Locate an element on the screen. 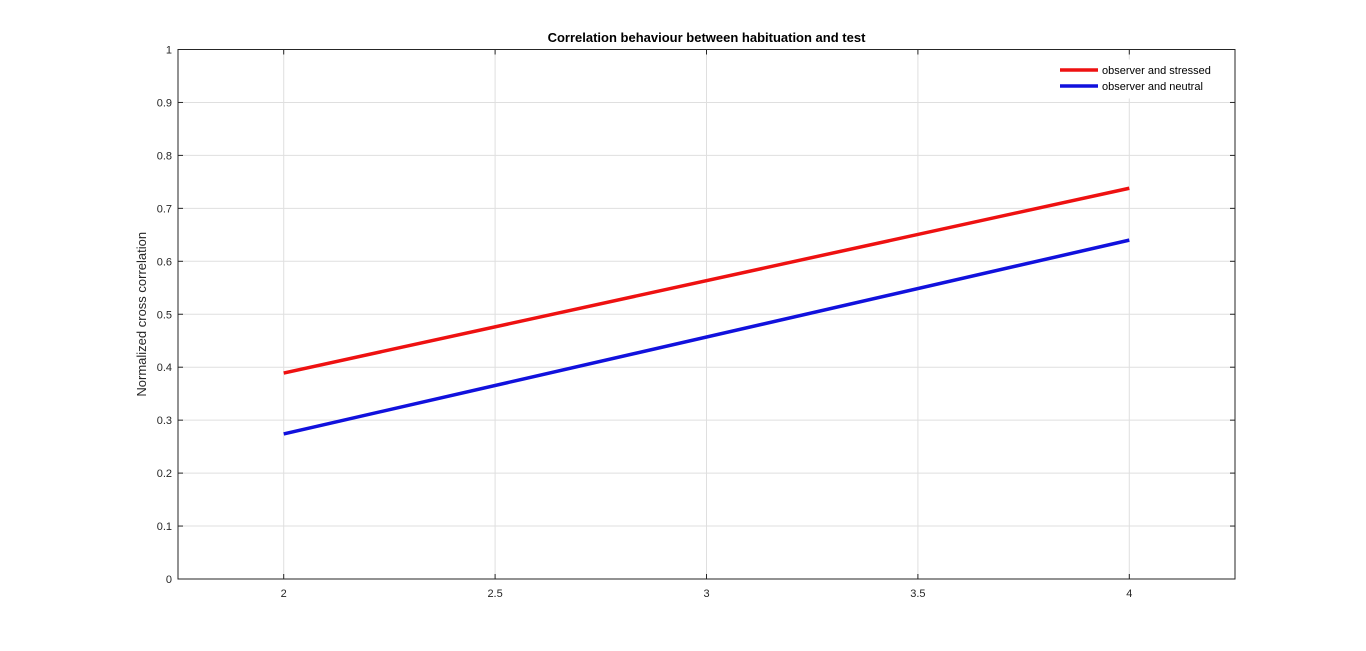 This screenshot has height=651, width=1366. y-tick-label: 0.5 is located at coordinates (164, 315).